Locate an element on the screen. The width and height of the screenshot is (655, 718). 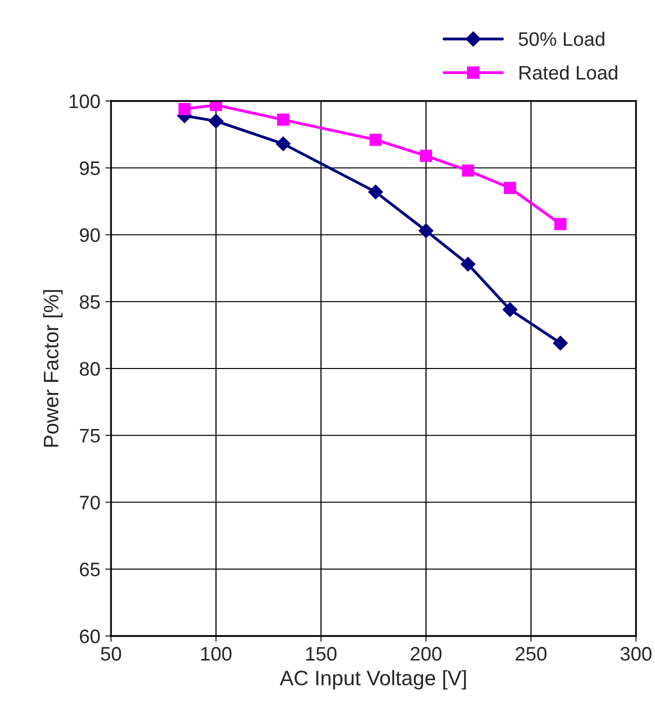
x-tick-label: 100 is located at coordinates (216, 653).